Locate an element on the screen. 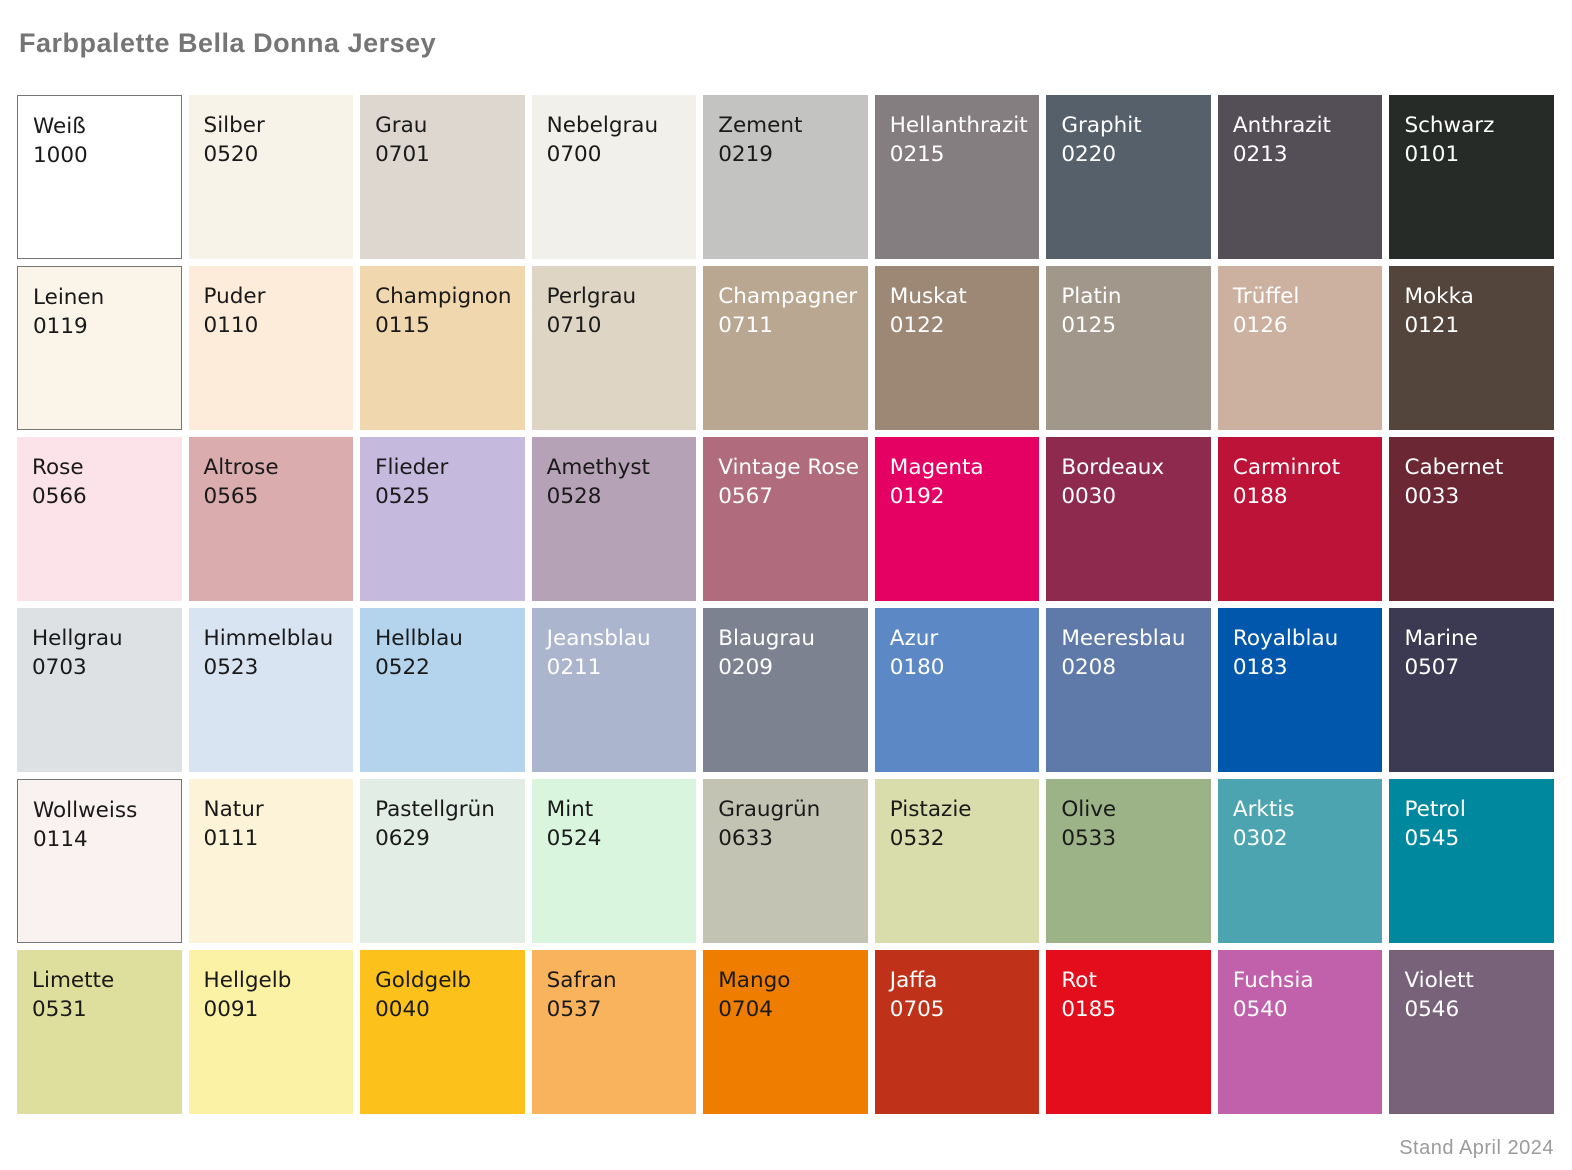  color-name: Magenta is located at coordinates (936, 467).